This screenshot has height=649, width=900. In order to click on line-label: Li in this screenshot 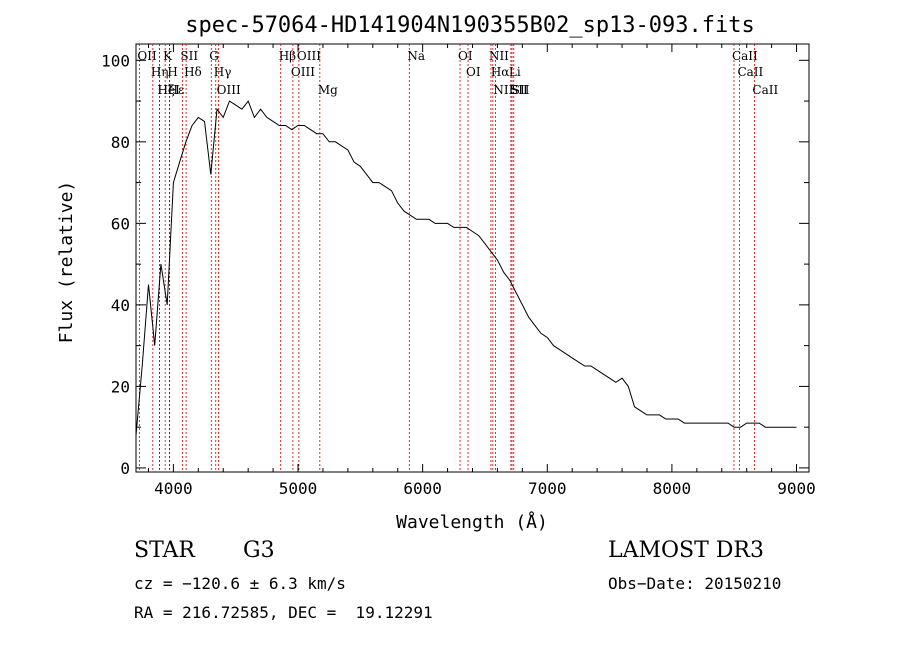, I will do `click(515, 72)`.